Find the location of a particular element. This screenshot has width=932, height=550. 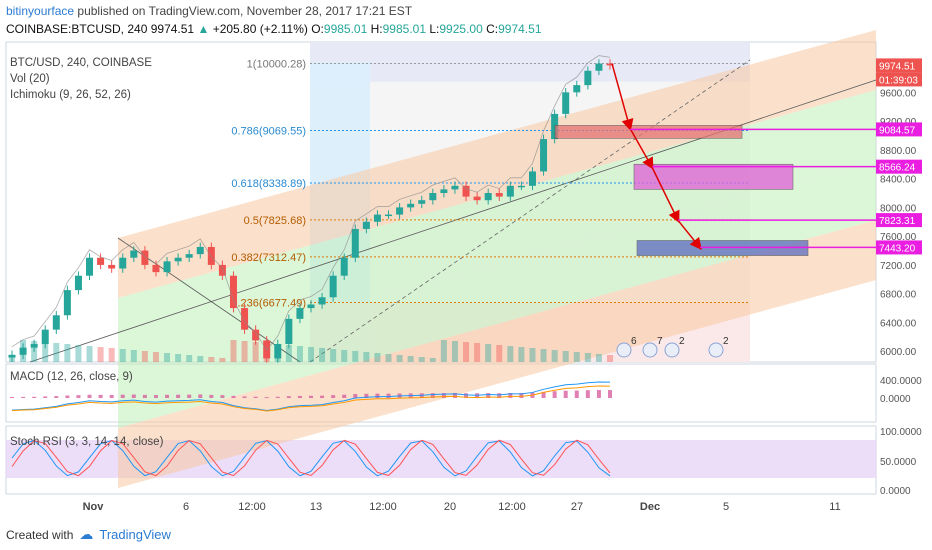

time-axis-tick: Nov is located at coordinates (94, 507).